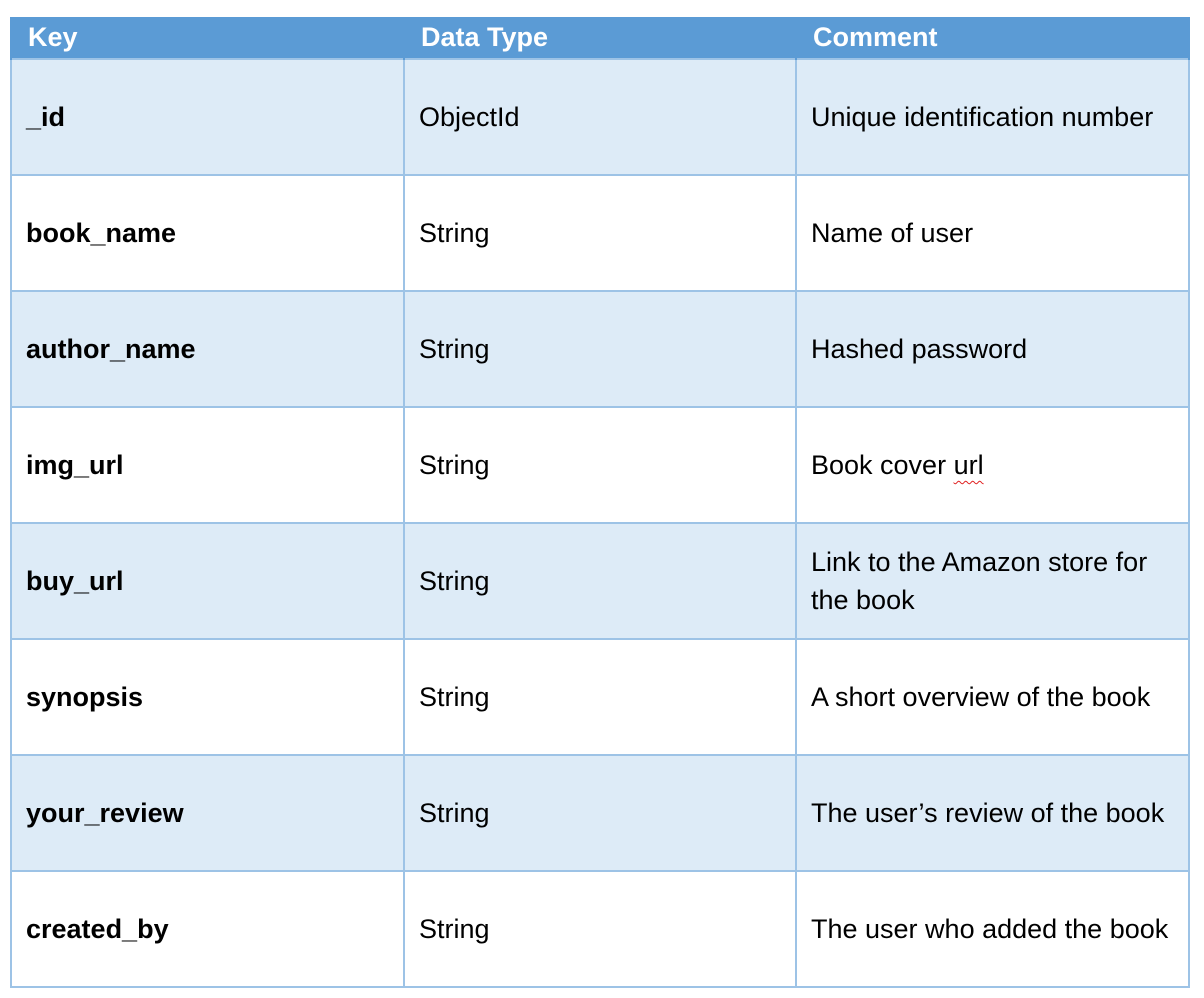 The width and height of the screenshot is (1204, 998). I want to click on header-key: Key, so click(207, 38).